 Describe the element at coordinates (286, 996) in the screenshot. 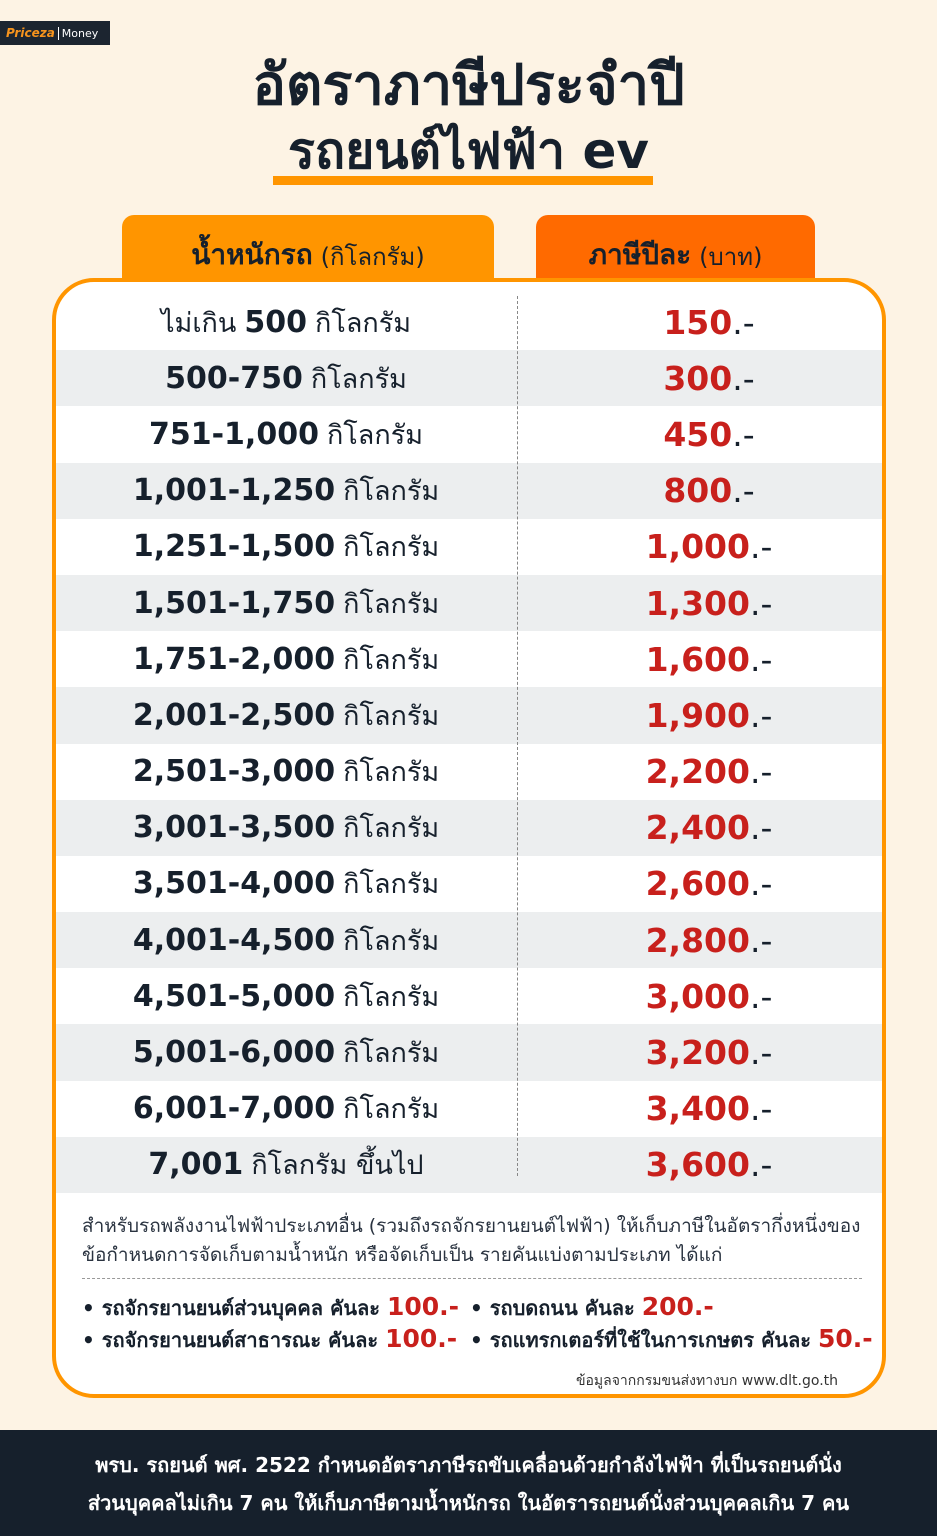

I see `weight-range: 4,501-5,000 กิโลกรัม` at that location.